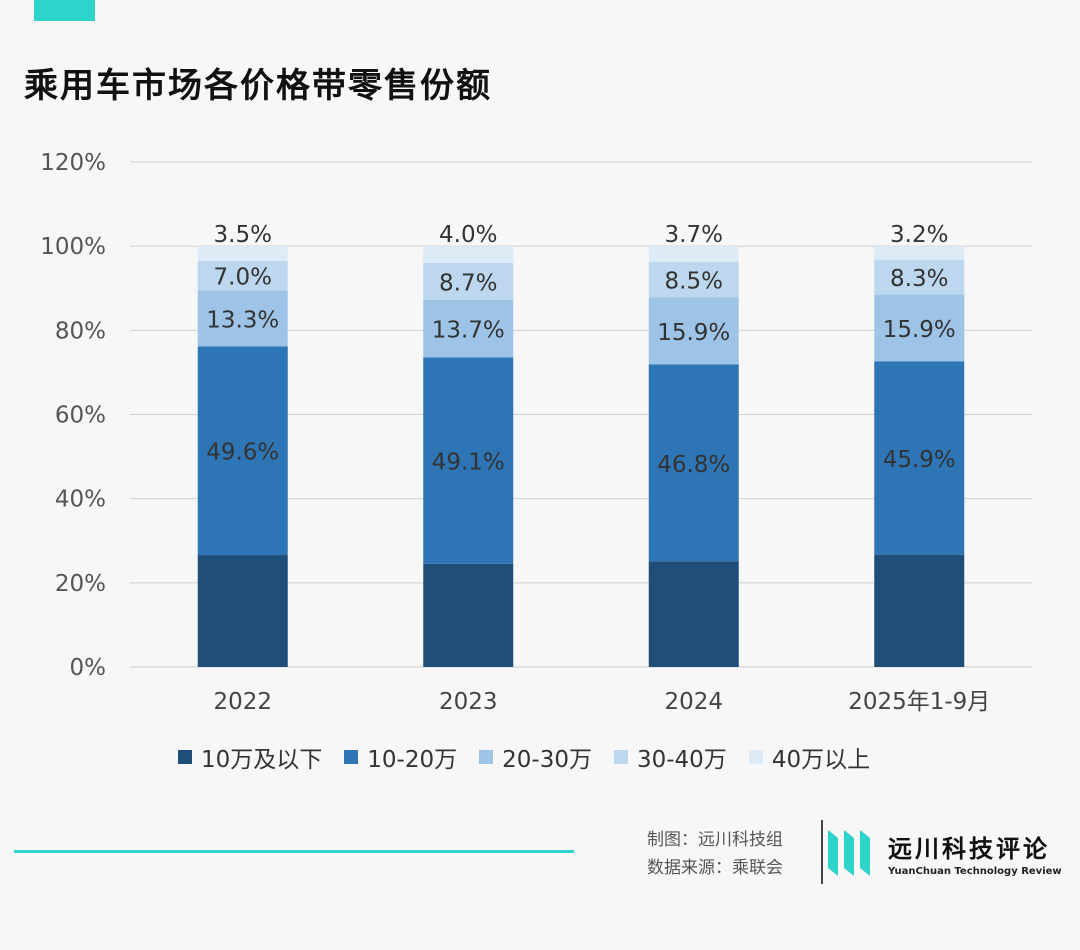  I want to click on legend-item: 30-40万, so click(670, 757).